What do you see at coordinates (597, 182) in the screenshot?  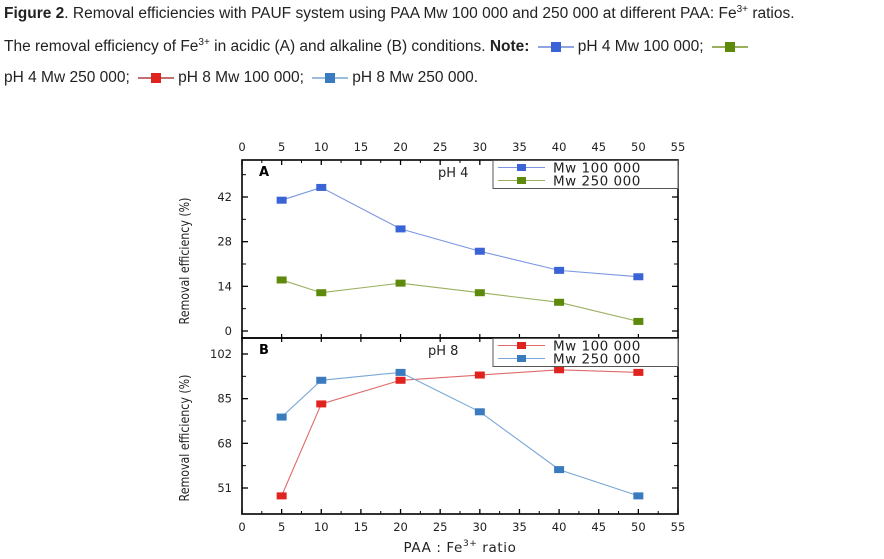 I see `panel-a-legend-label: Mw 250 000` at bounding box center [597, 182].